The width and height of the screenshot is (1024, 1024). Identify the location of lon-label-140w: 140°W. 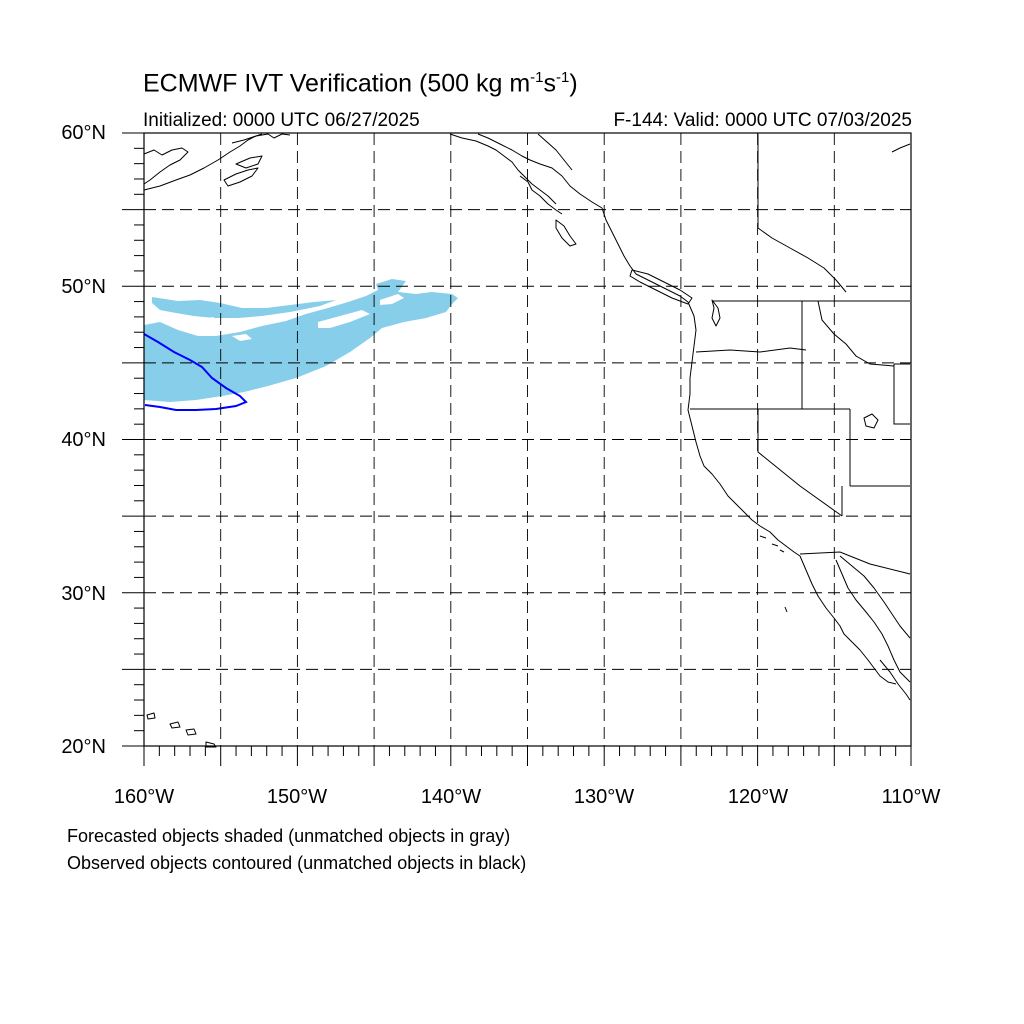
(451, 797).